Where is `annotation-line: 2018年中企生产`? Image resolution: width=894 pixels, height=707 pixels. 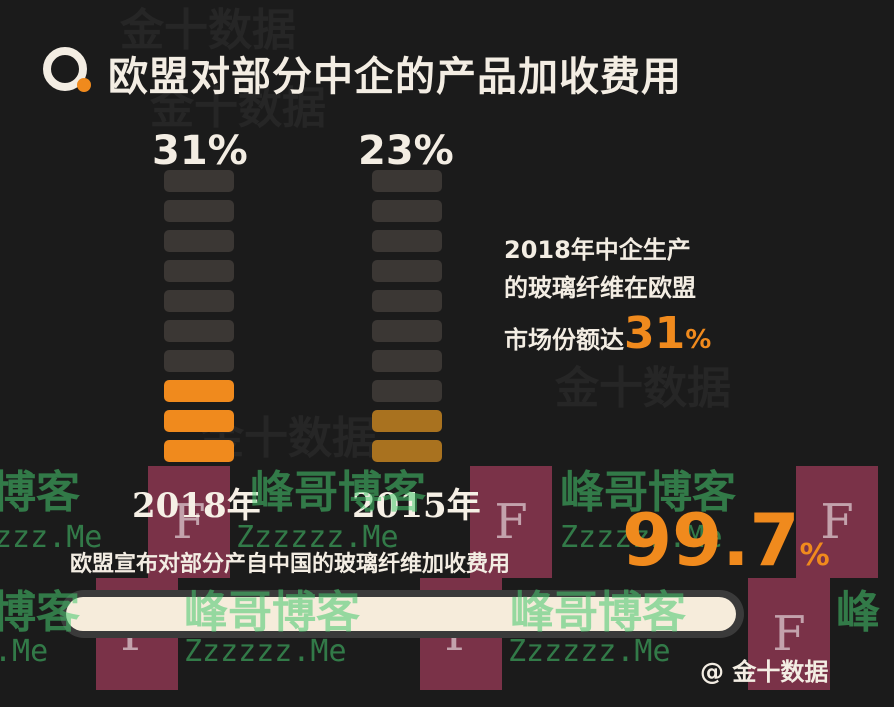
annotation-line: 2018年中企生产 is located at coordinates (597, 250).